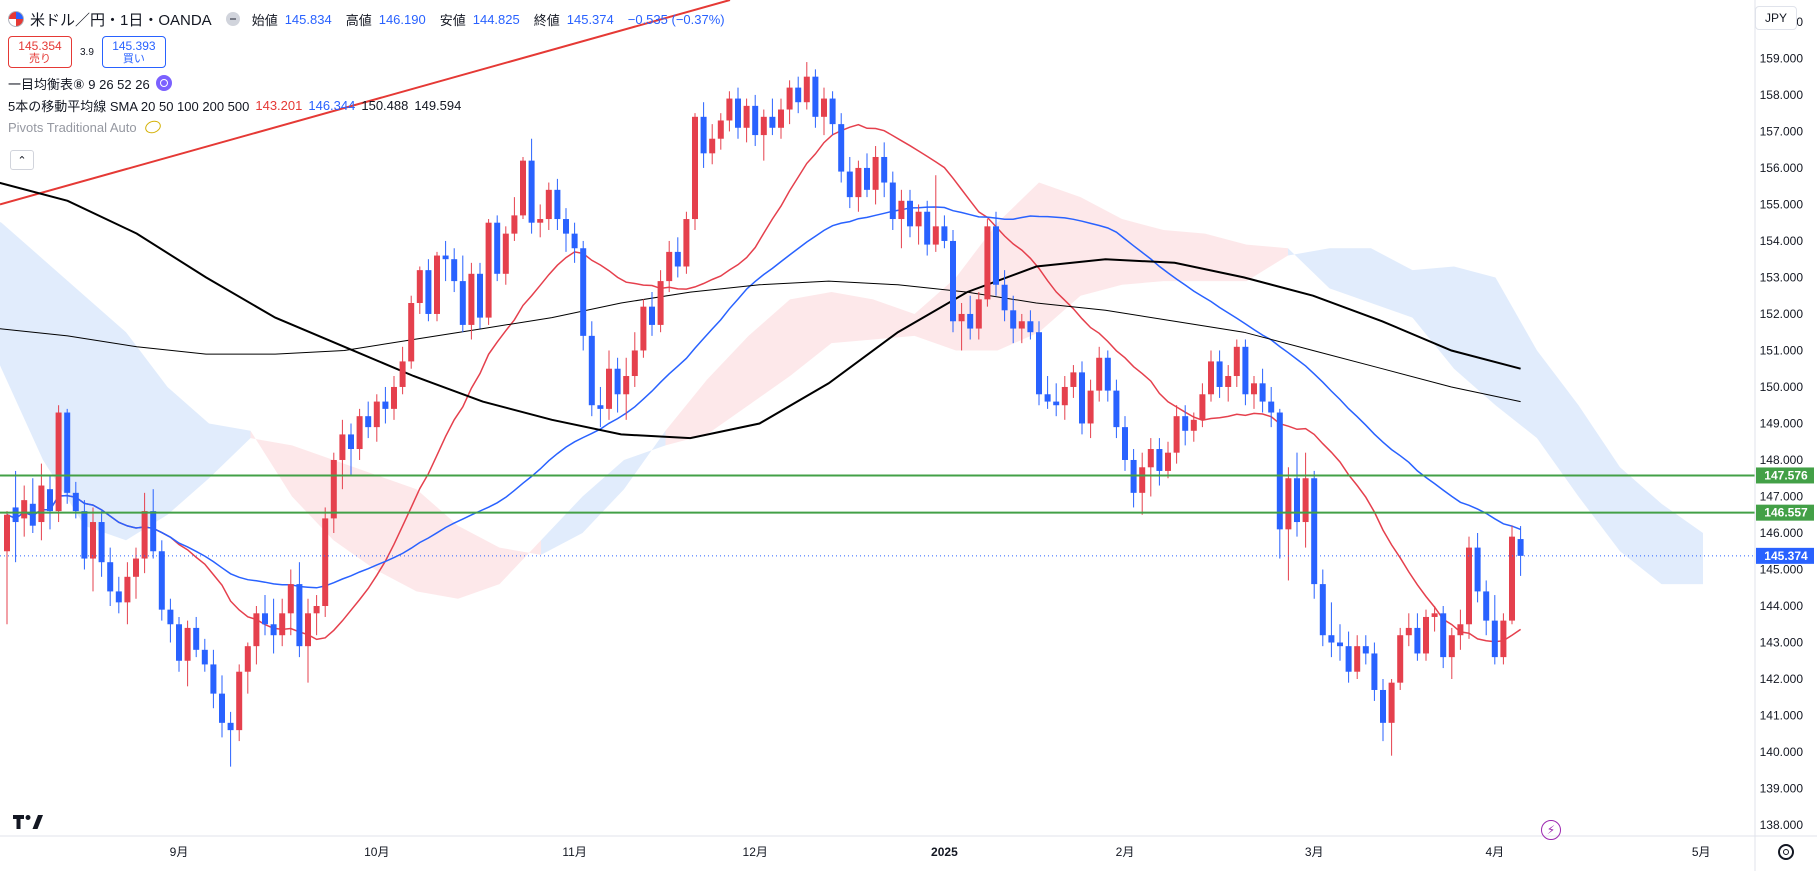 This screenshot has height=876, width=1817. I want to click on flash-alert-icon: ⚡, so click(1551, 830).